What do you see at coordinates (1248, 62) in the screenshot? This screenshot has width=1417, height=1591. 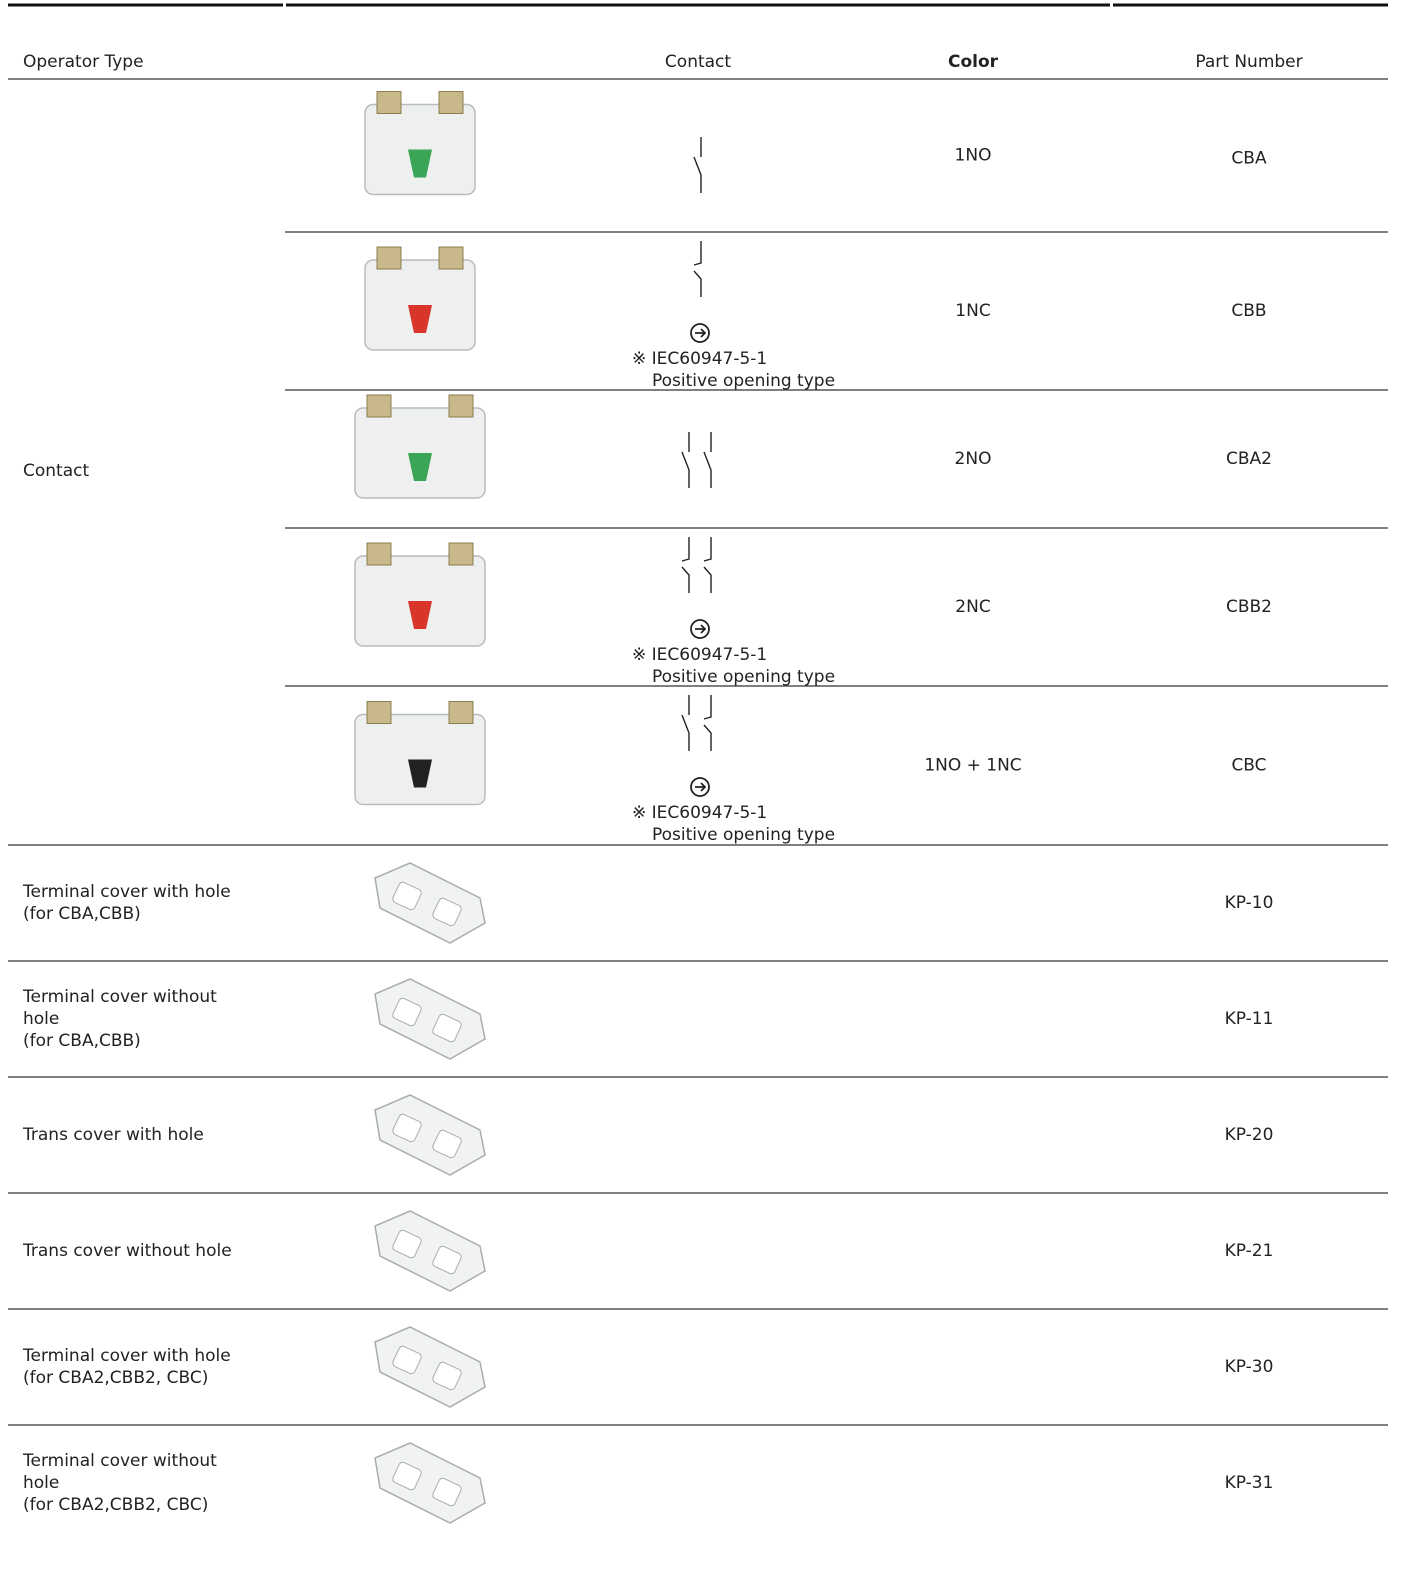 I see `header-cell: Part Number` at bounding box center [1248, 62].